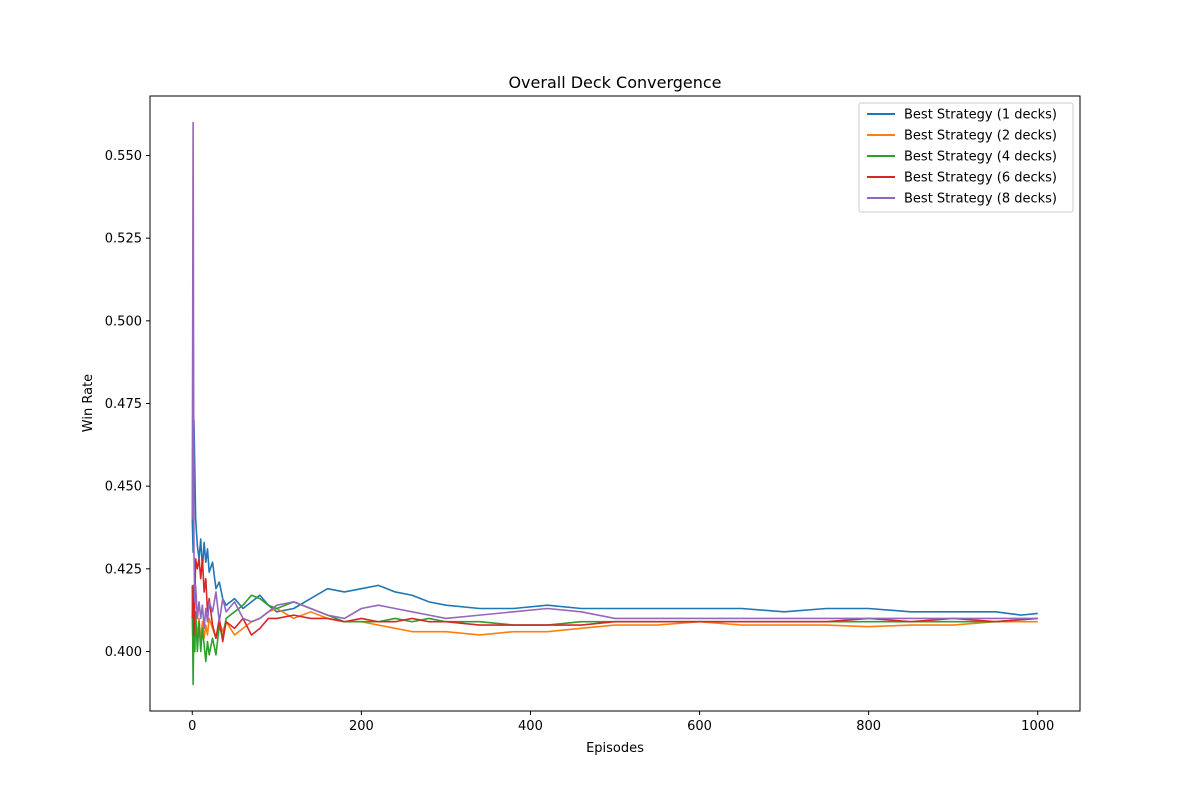  I want to click on x-tick-label: 800, so click(868, 726).